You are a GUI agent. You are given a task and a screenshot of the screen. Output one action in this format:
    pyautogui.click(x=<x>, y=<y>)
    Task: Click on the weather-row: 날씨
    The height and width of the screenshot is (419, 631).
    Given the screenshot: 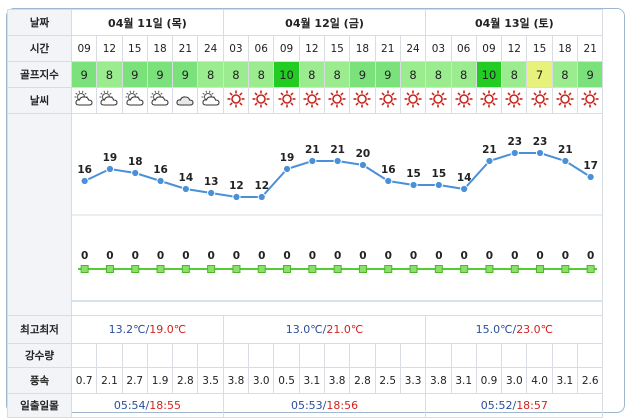 What is the action you would take?
    pyautogui.click(x=305, y=100)
    